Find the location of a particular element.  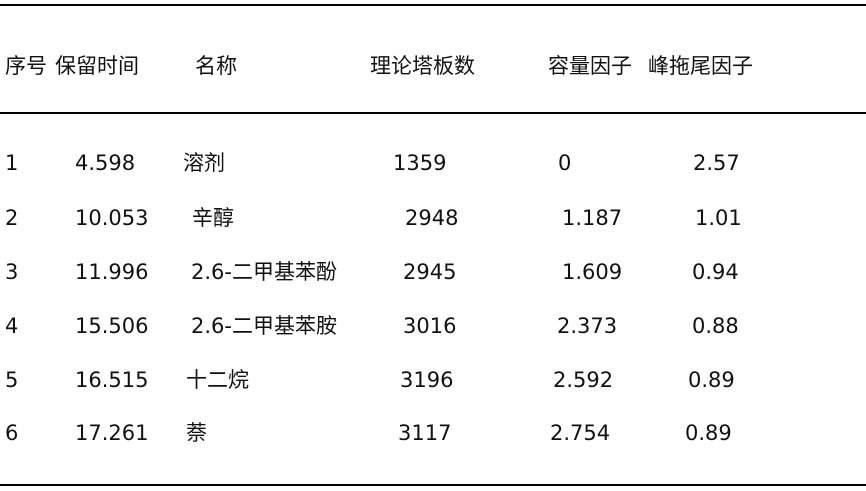

cell-tailing-factor: 0.94 is located at coordinates (715, 272).